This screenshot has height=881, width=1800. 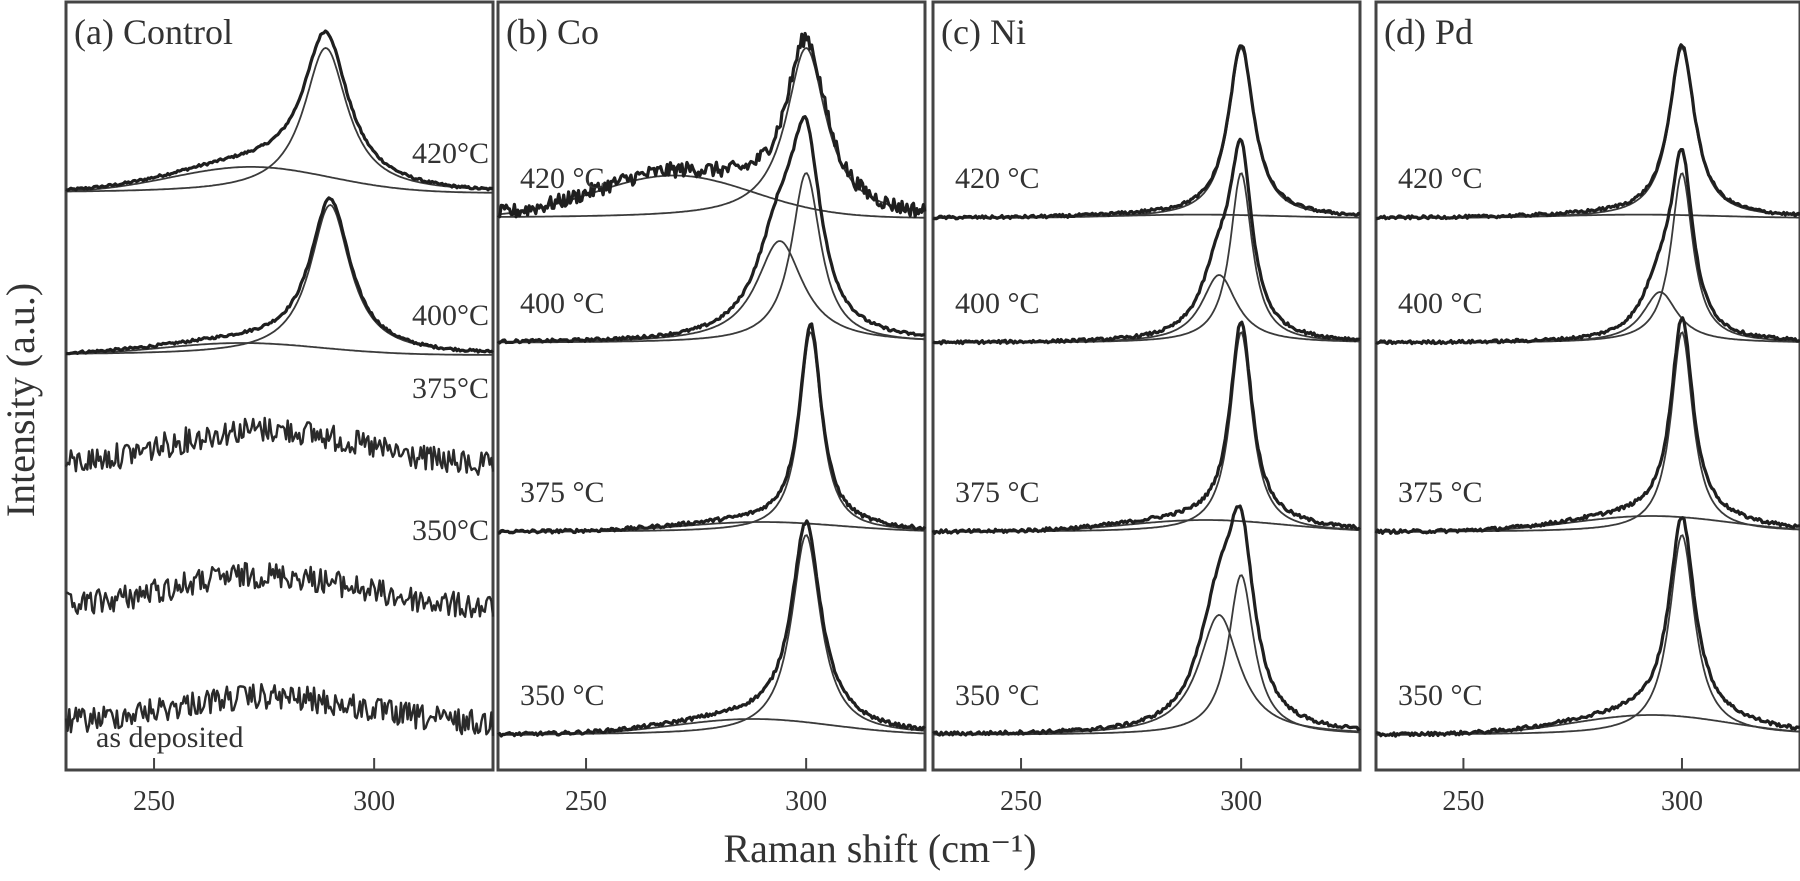 What do you see at coordinates (1428, 32) in the screenshot?
I see `panel-label: (d) Pd` at bounding box center [1428, 32].